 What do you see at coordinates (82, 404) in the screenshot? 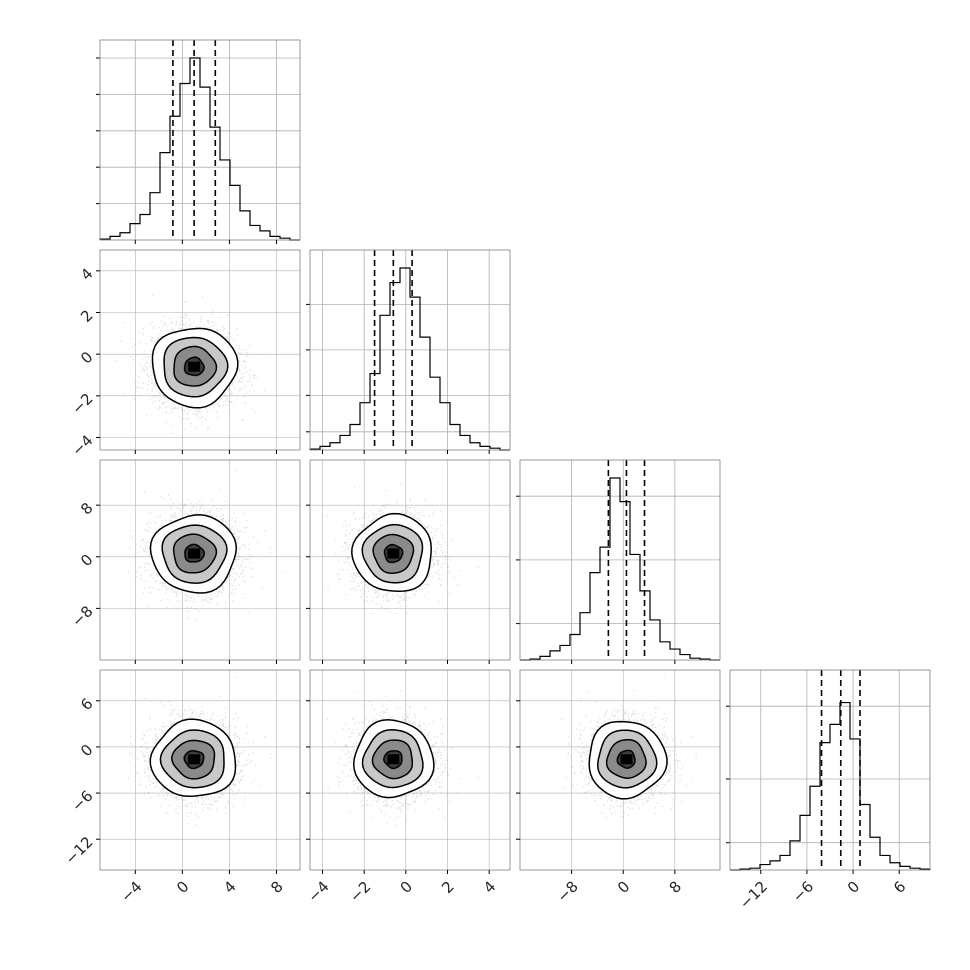
I see `y-tick-label-1-1: −2` at bounding box center [82, 404].